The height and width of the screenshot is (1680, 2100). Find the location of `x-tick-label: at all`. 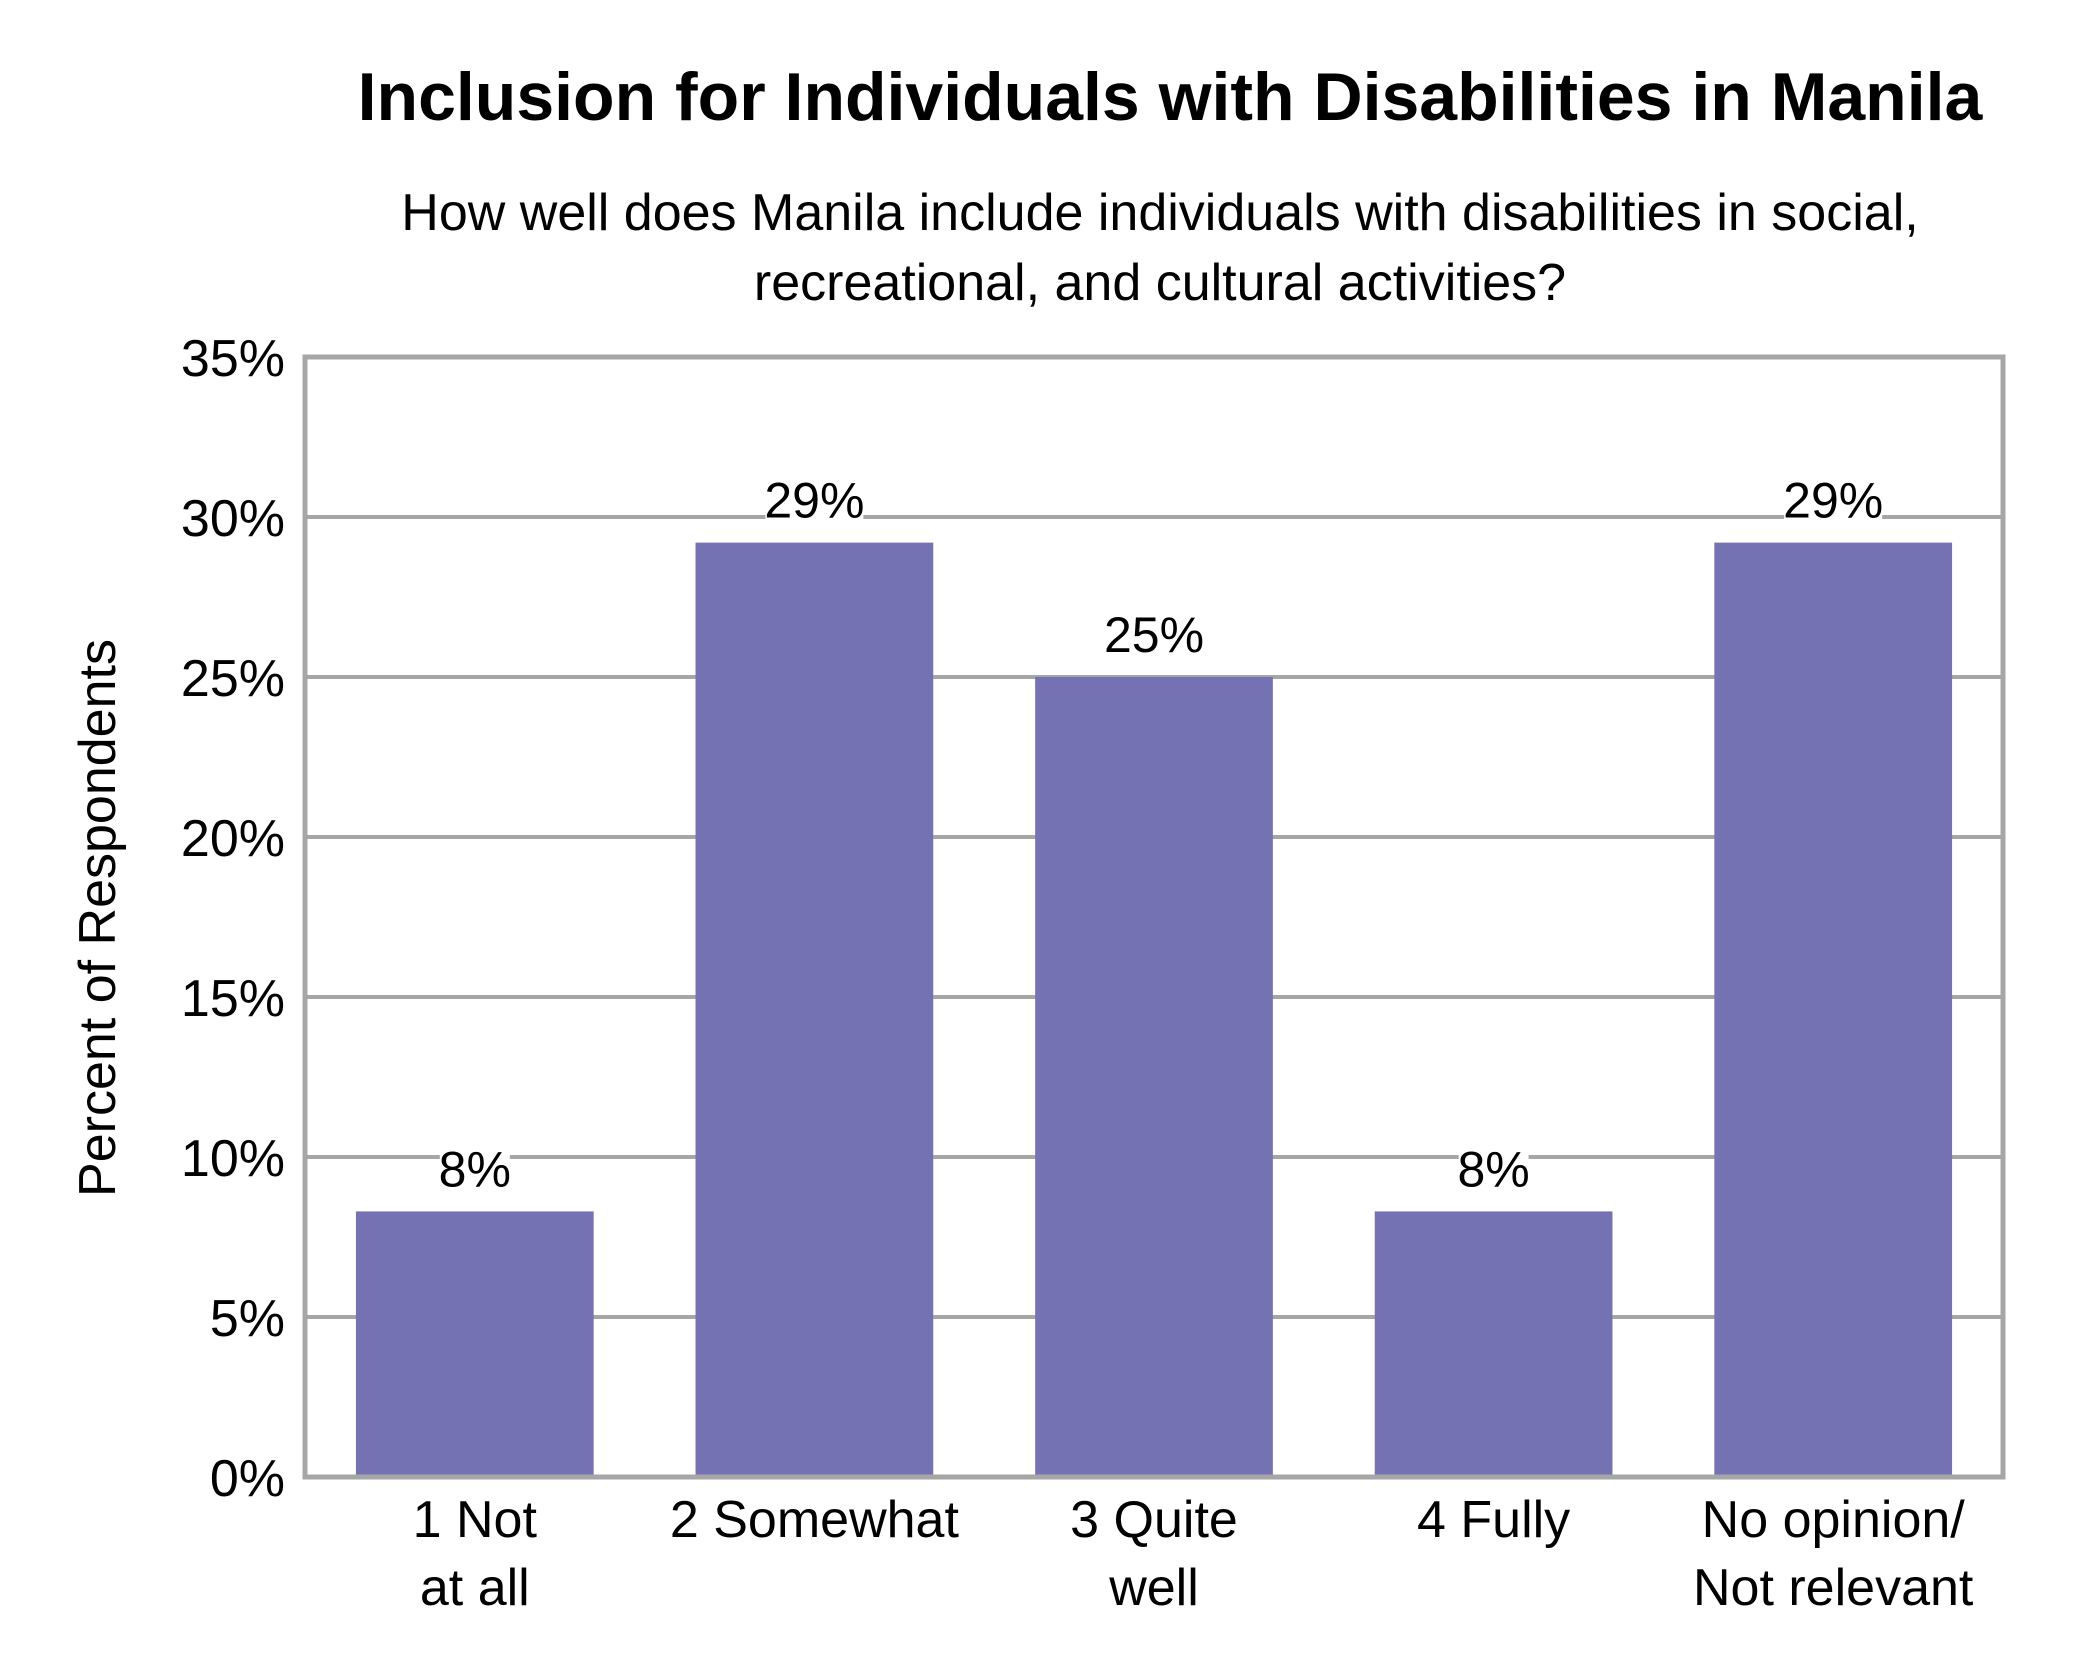

x-tick-label: at all is located at coordinates (475, 1588).